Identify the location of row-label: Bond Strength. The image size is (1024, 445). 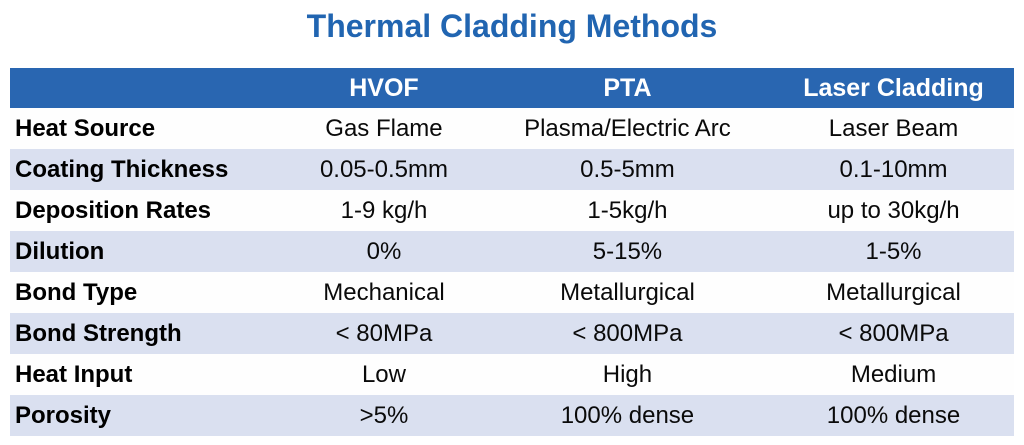
(98, 333).